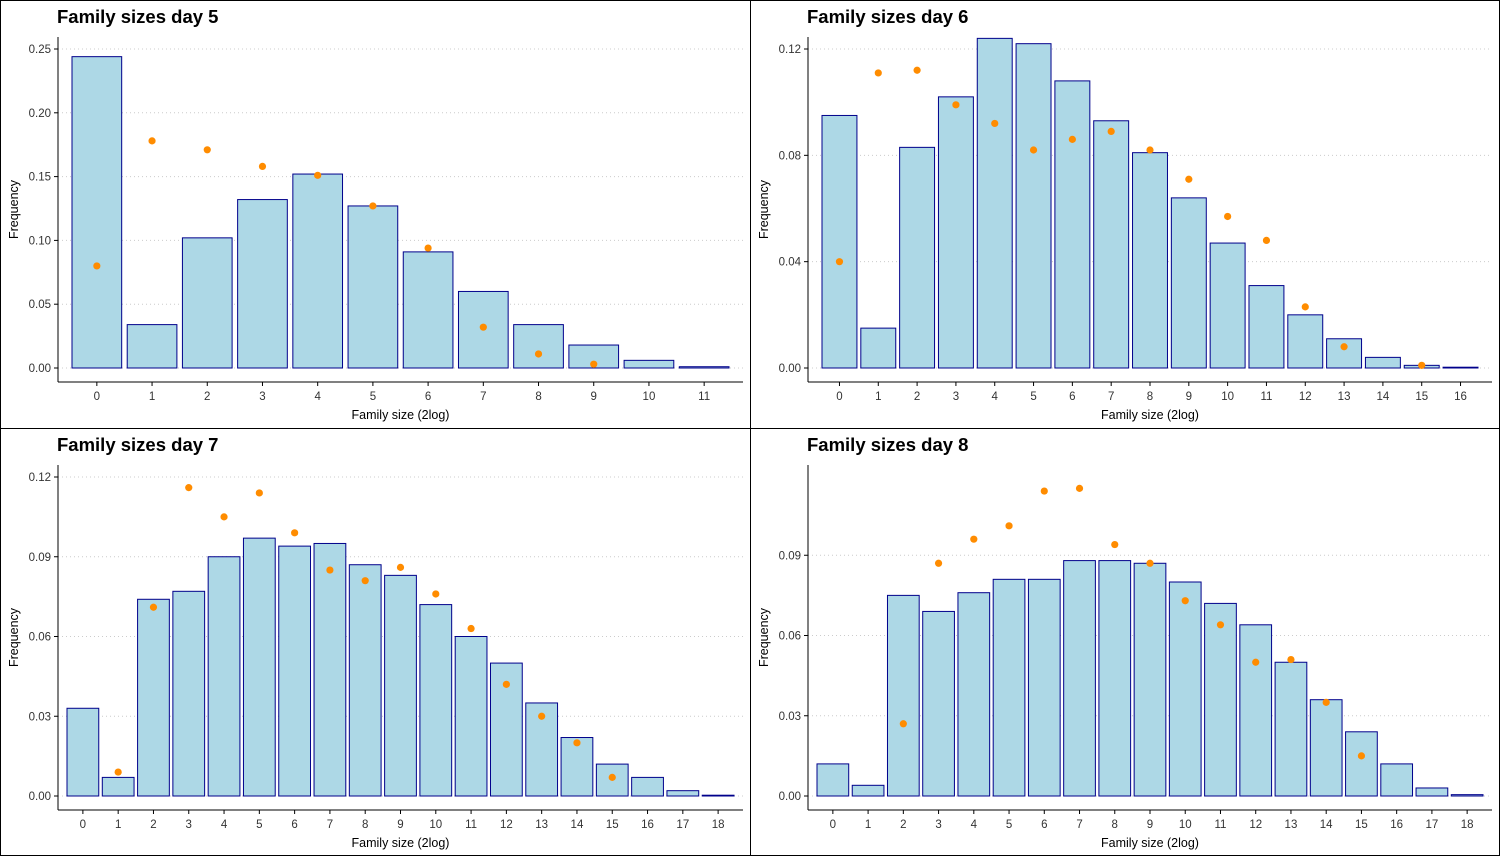 This screenshot has width=1500, height=856. What do you see at coordinates (40, 305) in the screenshot?
I see `y-tick-label: 0.05` at bounding box center [40, 305].